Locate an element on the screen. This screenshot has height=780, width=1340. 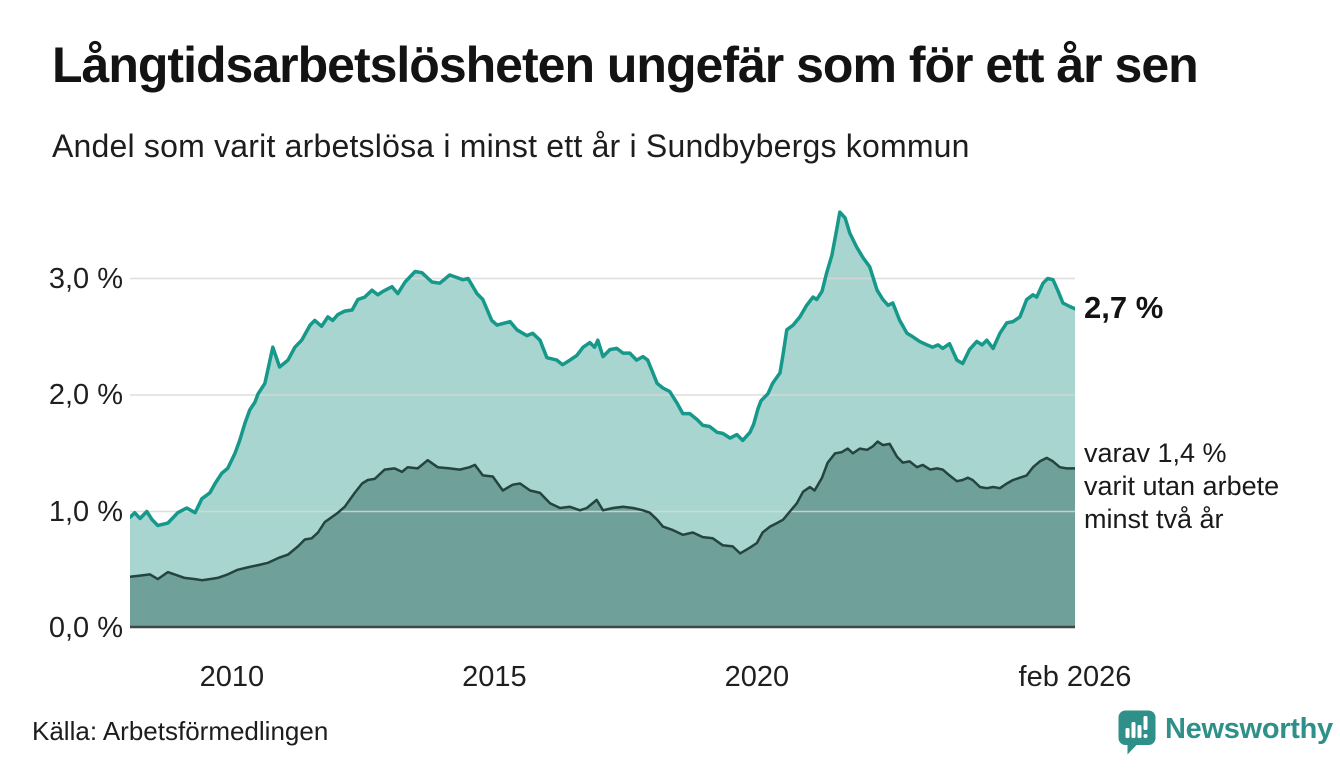
two-year-annotation-line-1: varav 1,4 % is located at coordinates (1155, 453).